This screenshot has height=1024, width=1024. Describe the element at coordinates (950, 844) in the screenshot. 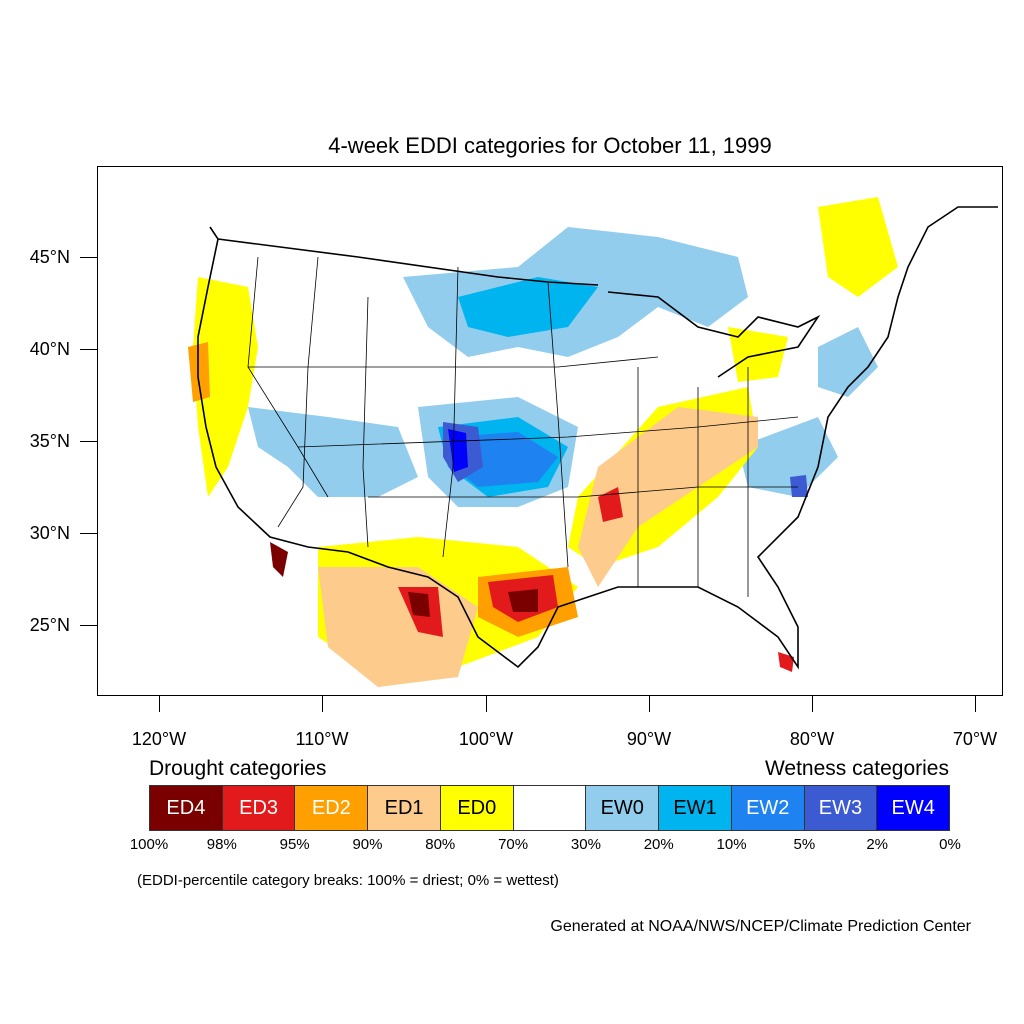

I see `legend-break-label: 0%` at that location.